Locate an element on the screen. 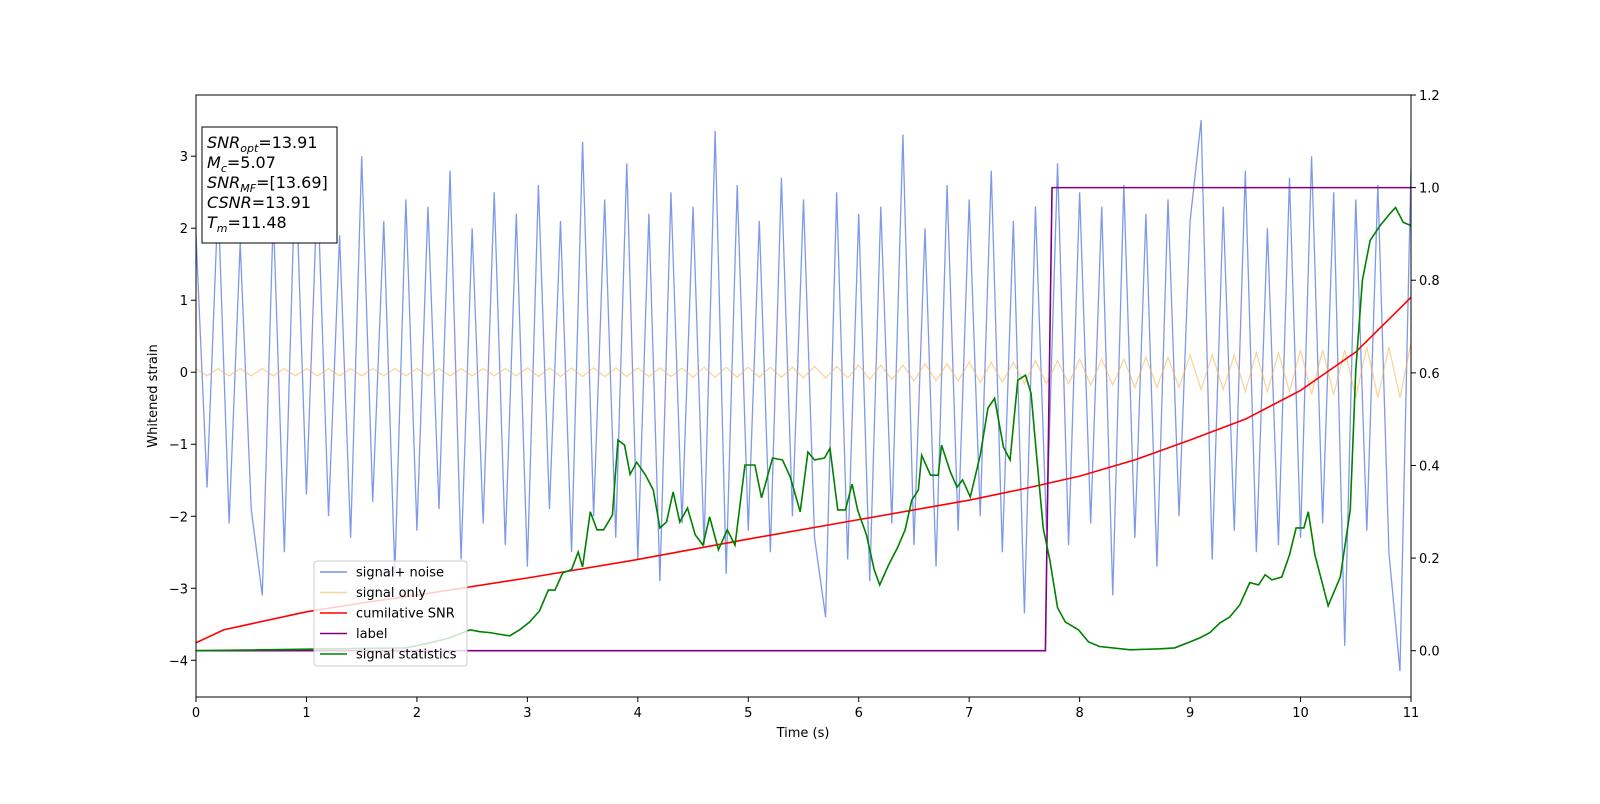 This screenshot has width=1600, height=804. annotation-value: =11.48 is located at coordinates (257, 222).